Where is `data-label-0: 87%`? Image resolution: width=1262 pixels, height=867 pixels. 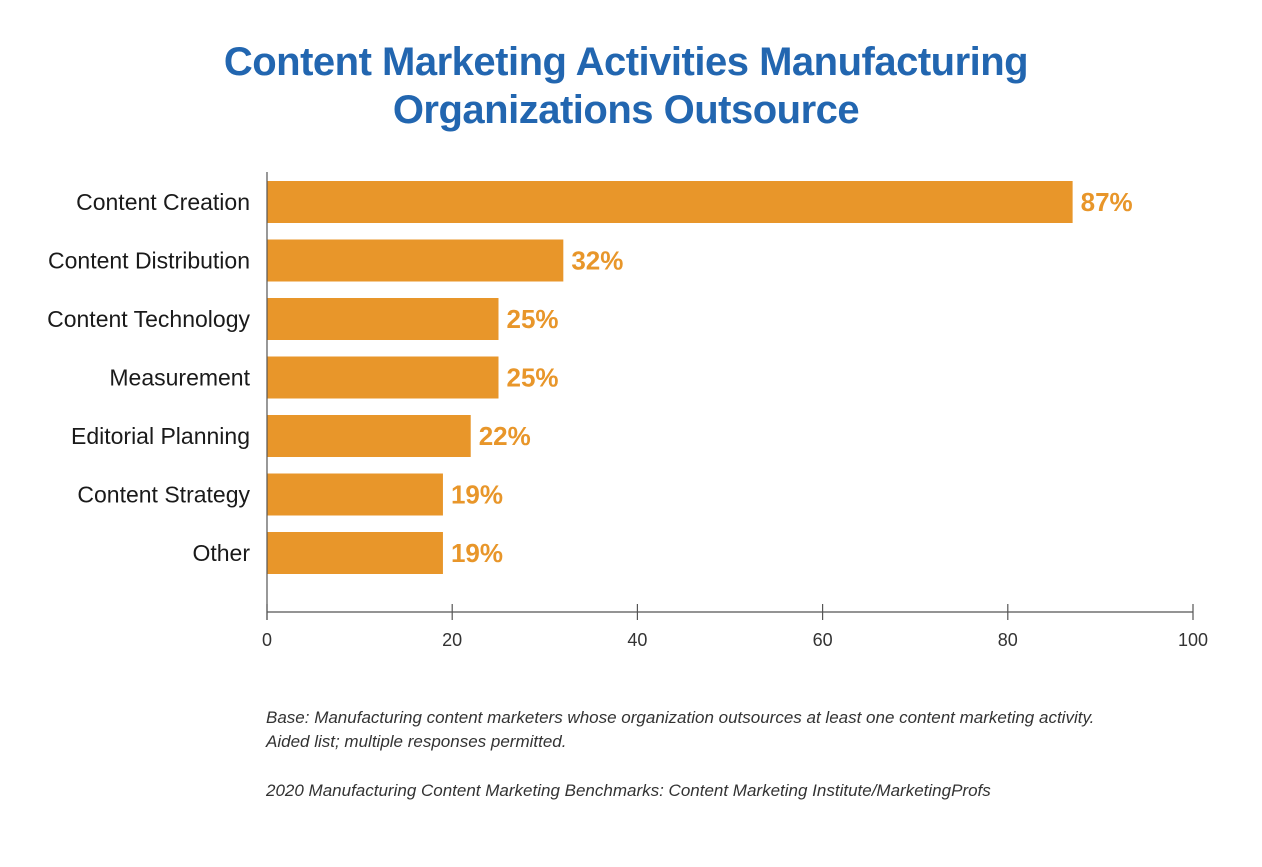
data-label-0: 87% is located at coordinates (1107, 202).